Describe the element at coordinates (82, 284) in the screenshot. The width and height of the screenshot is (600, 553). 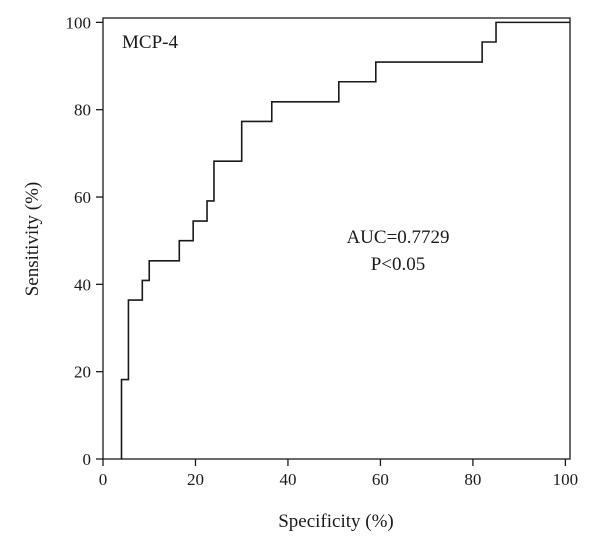
I see `y-tick-label: 40` at that location.